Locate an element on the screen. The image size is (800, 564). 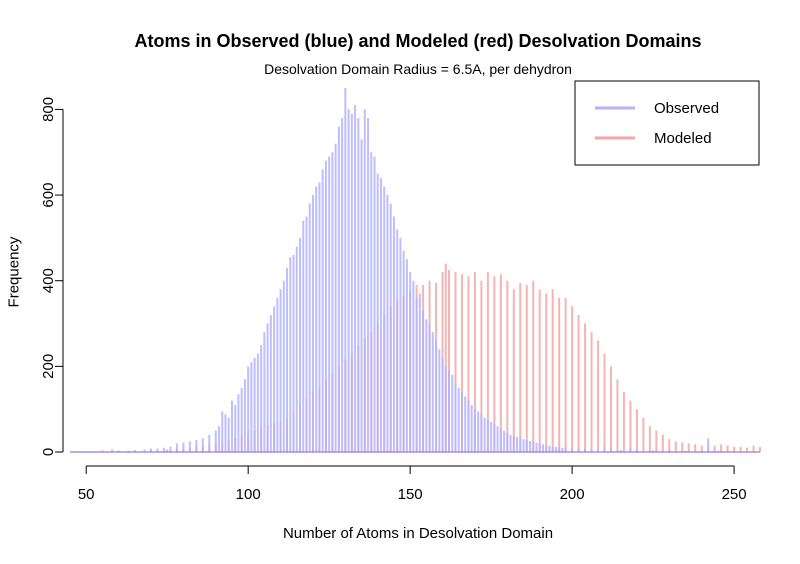
x-tick-label: 100 is located at coordinates (248, 494).